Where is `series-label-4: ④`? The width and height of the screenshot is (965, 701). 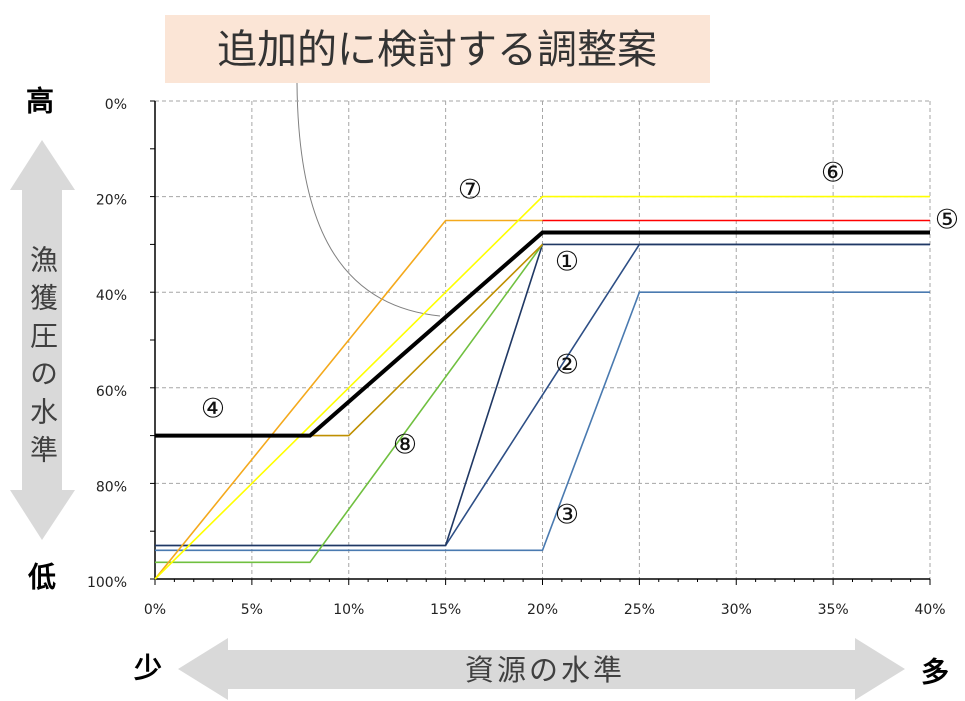 series-label-4: ④ is located at coordinates (213, 409).